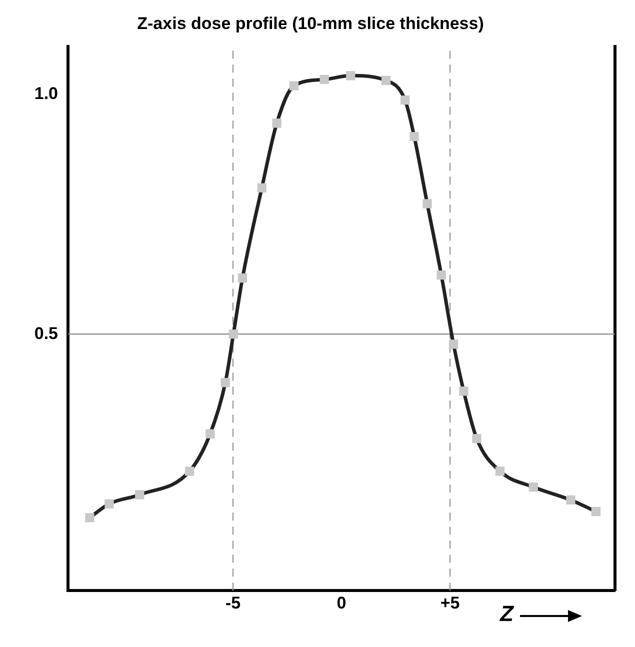 Image resolution: width=635 pixels, height=647 pixels. Describe the element at coordinates (46, 94) in the screenshot. I see `y-tick-label: 1.0` at that location.